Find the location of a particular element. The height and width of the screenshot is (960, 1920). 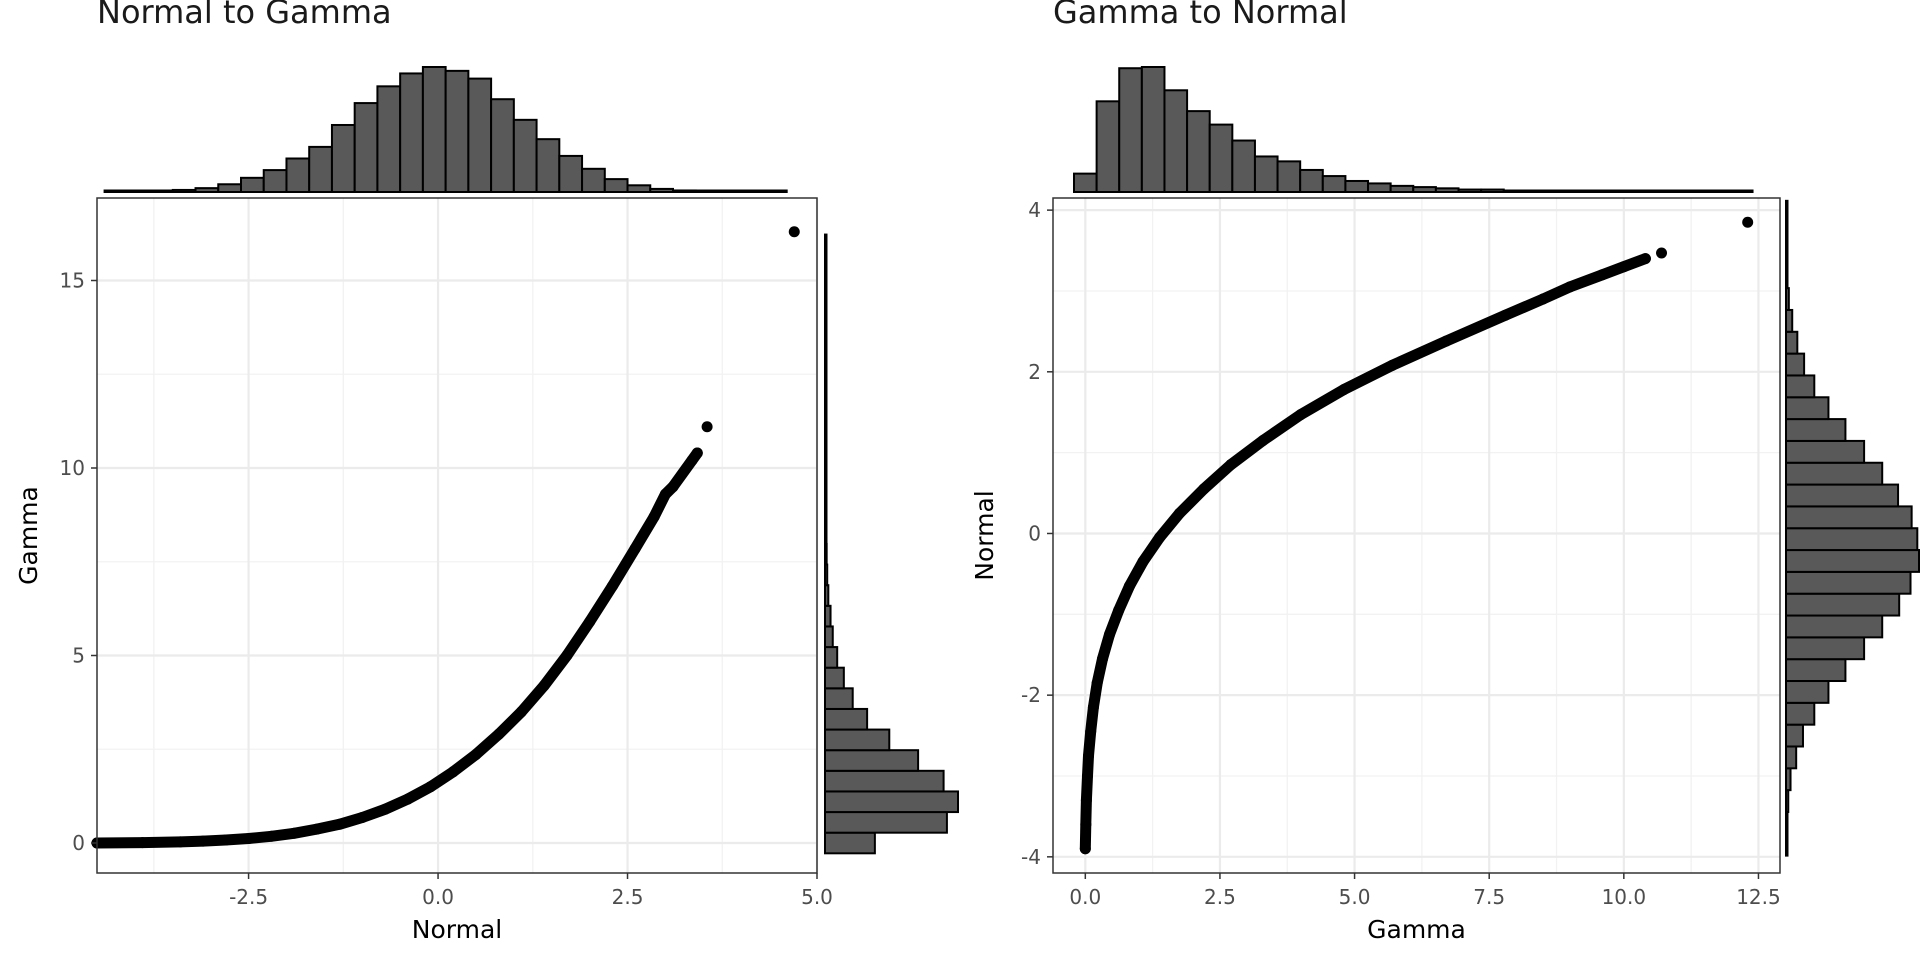

x-tick-label: 12.5 is located at coordinates (1758, 897).